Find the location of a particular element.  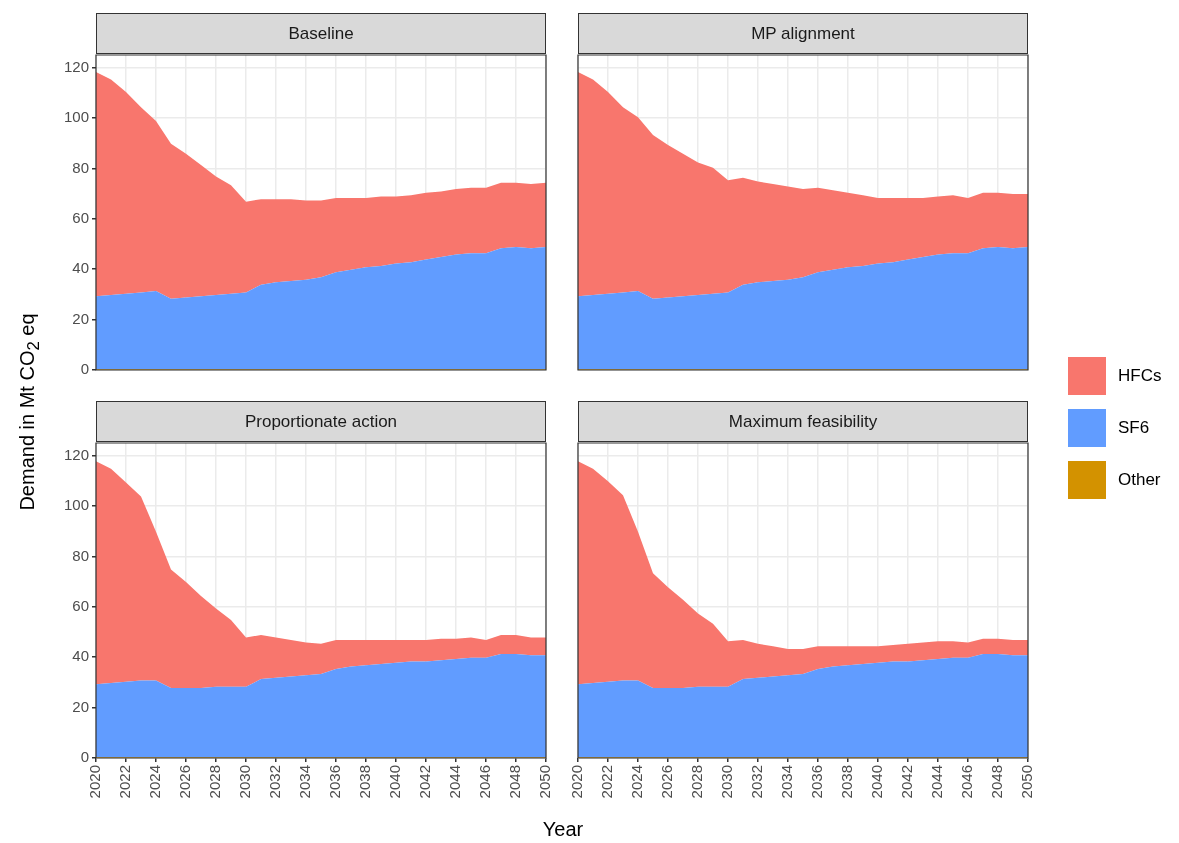

chart-title: Maximum feasibility is located at coordinates (803, 421).